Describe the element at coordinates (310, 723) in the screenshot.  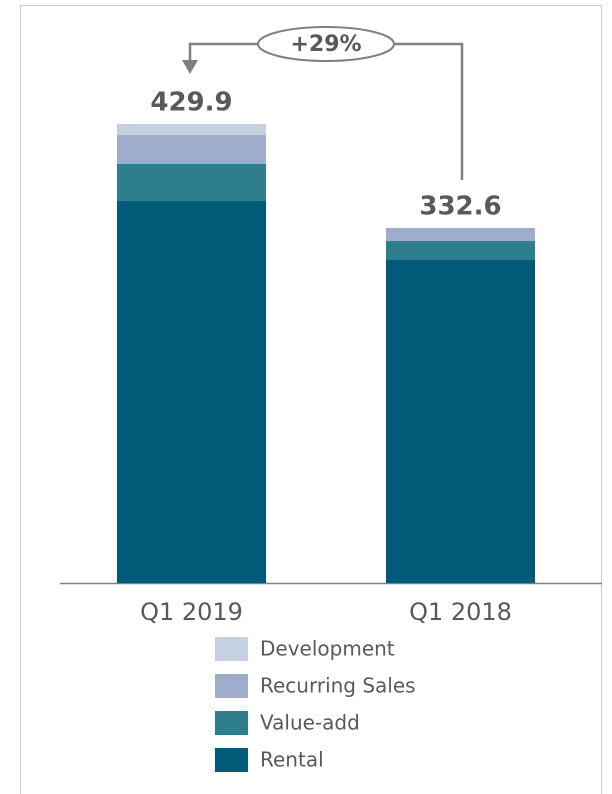
I see `legend-label: Value-add` at that location.